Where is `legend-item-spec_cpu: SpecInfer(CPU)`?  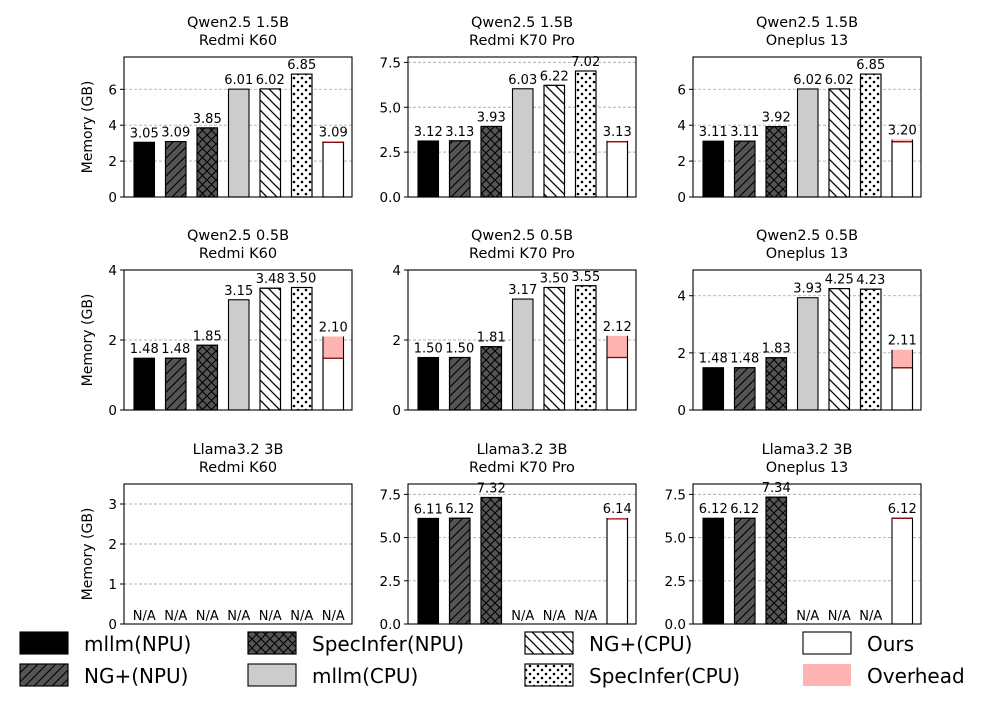
legend-item-spec_cpu: SpecInfer(CPU) is located at coordinates (632, 675).